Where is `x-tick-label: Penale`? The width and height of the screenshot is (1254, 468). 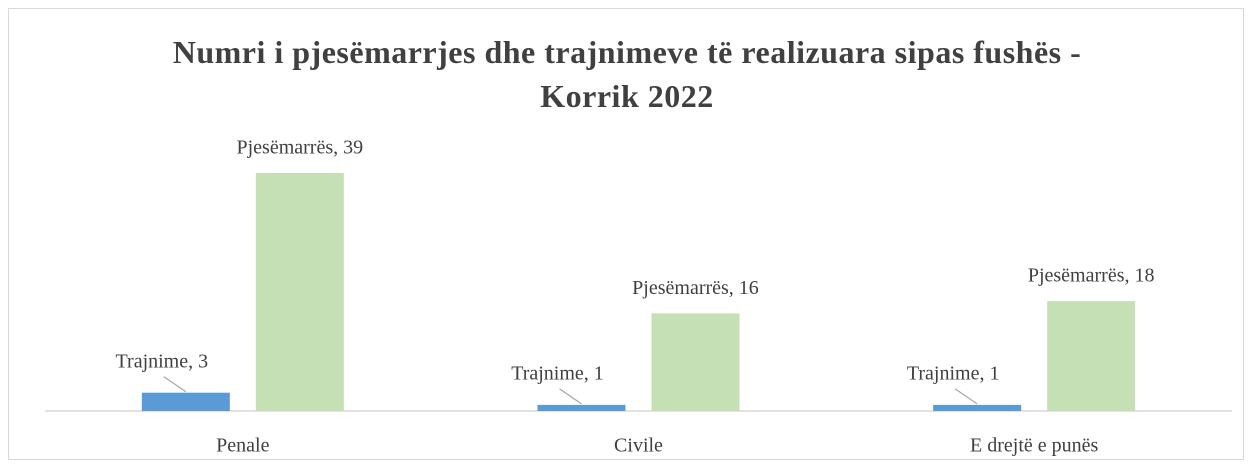 x-tick-label: Penale is located at coordinates (242, 446).